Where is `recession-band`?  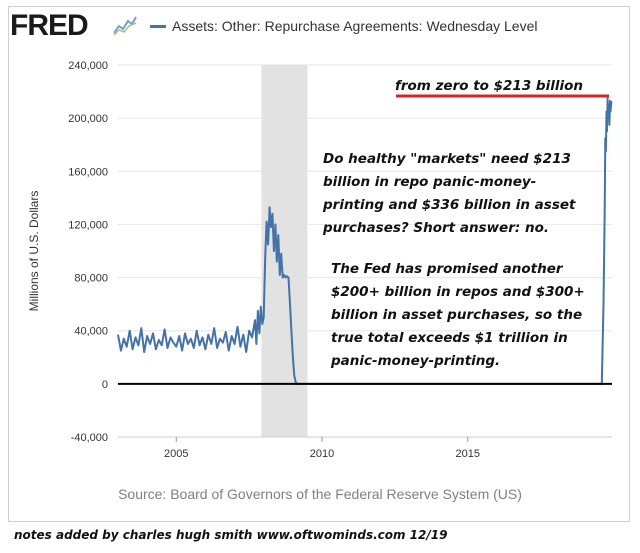 recession-band is located at coordinates (284, 251).